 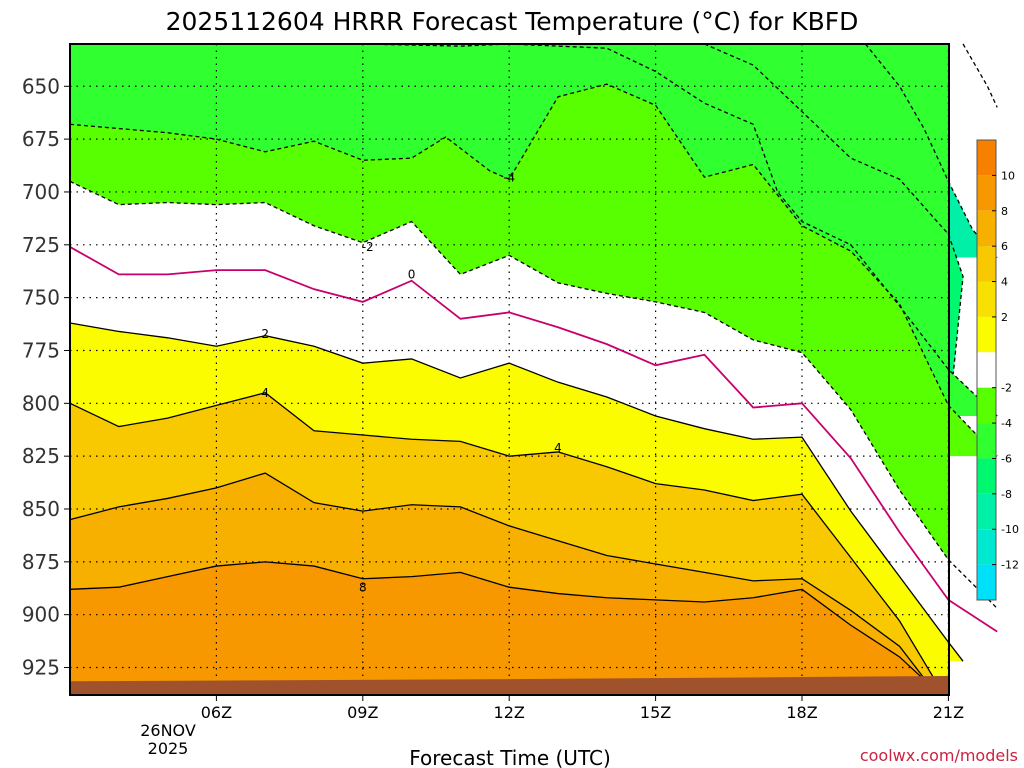 What do you see at coordinates (1006, 423) in the screenshot?
I see `colorbar-label-6: -4` at bounding box center [1006, 423].